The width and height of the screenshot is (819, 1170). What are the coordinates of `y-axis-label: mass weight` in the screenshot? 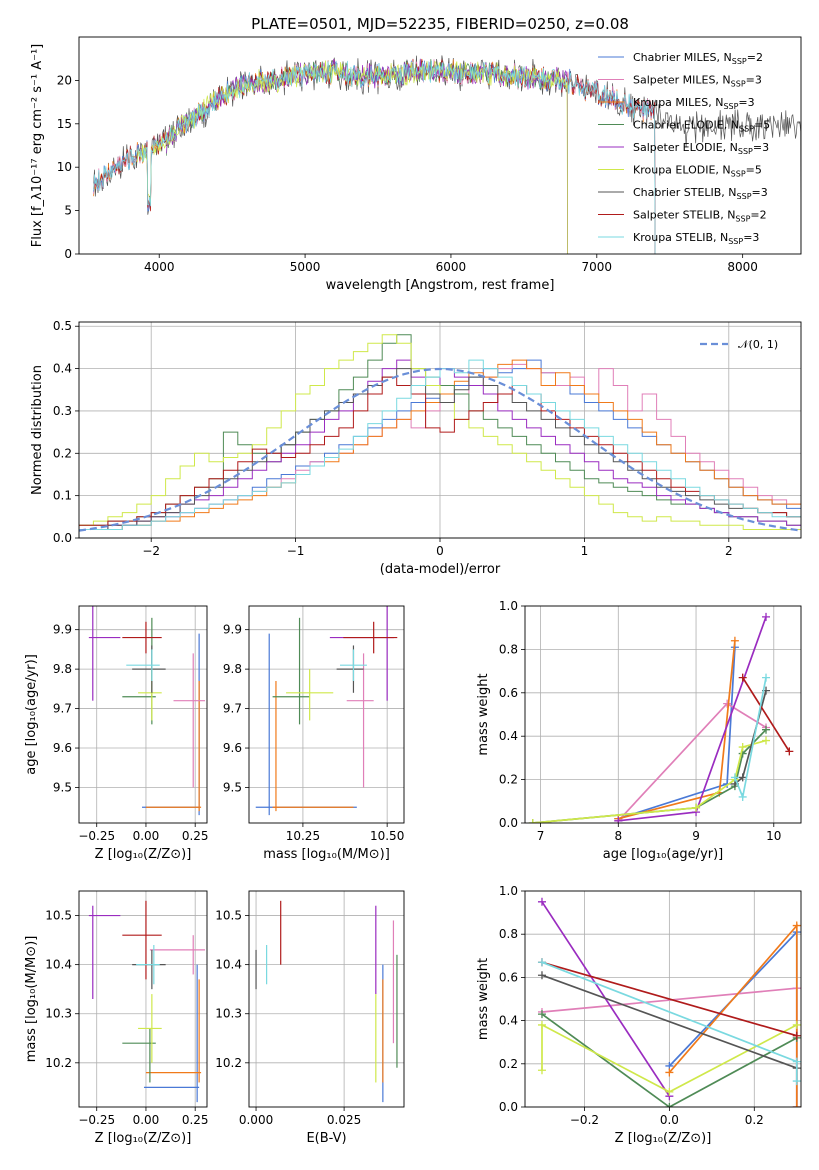 It's located at (483, 714).